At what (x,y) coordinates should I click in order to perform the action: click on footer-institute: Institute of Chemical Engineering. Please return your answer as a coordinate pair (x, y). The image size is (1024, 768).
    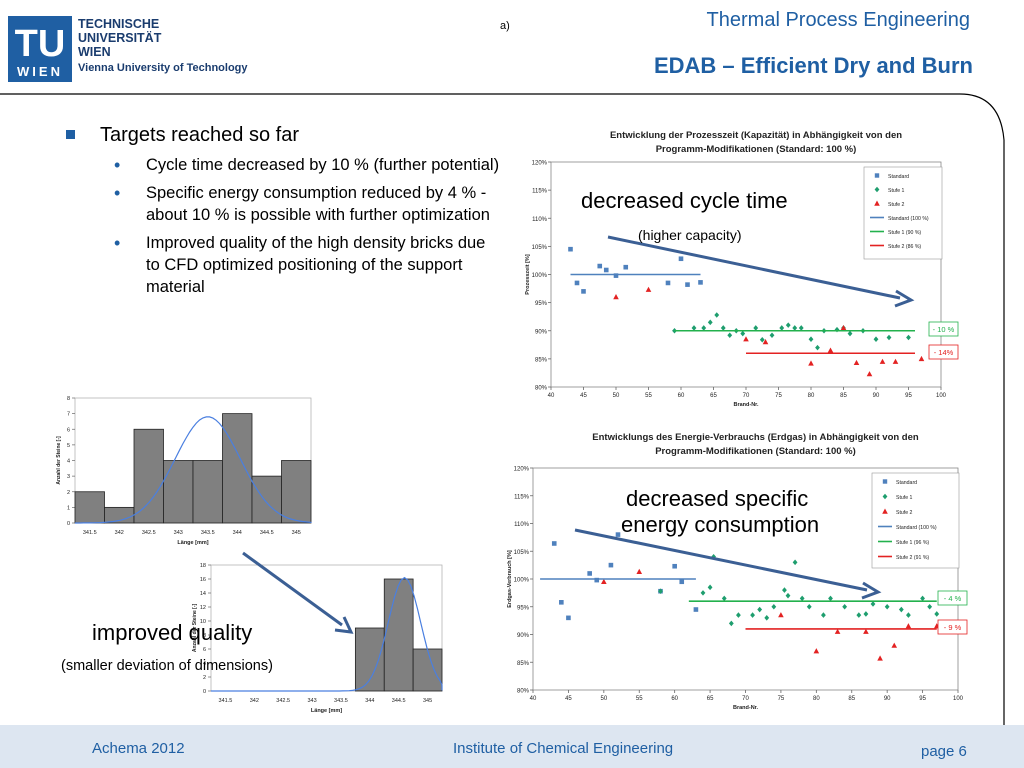
    Looking at the image, I should click on (563, 748).